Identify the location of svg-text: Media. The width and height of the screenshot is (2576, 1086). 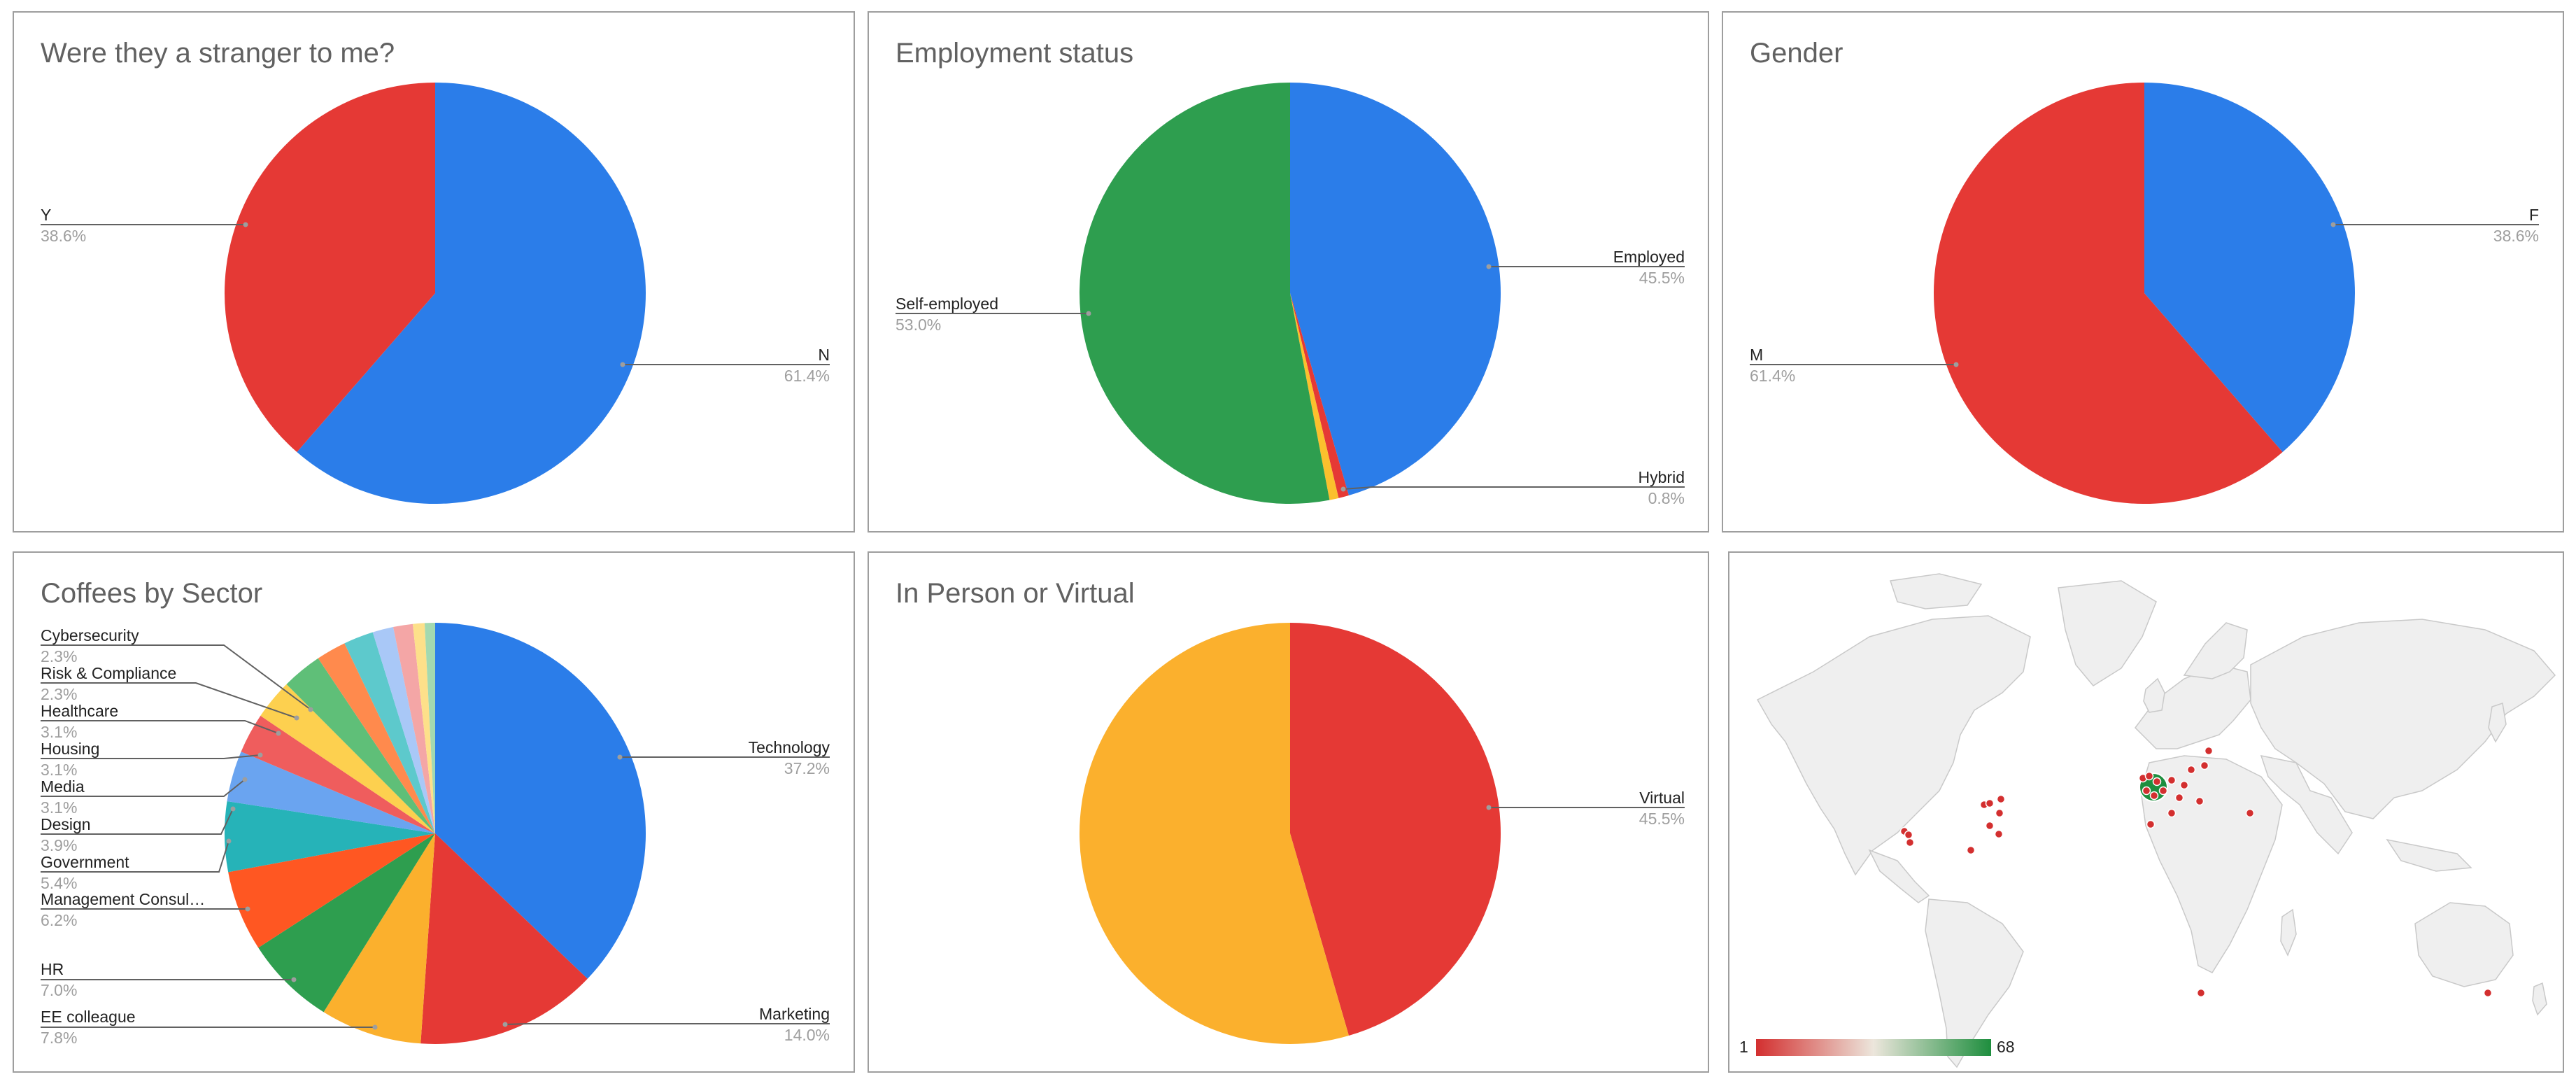
(63, 786).